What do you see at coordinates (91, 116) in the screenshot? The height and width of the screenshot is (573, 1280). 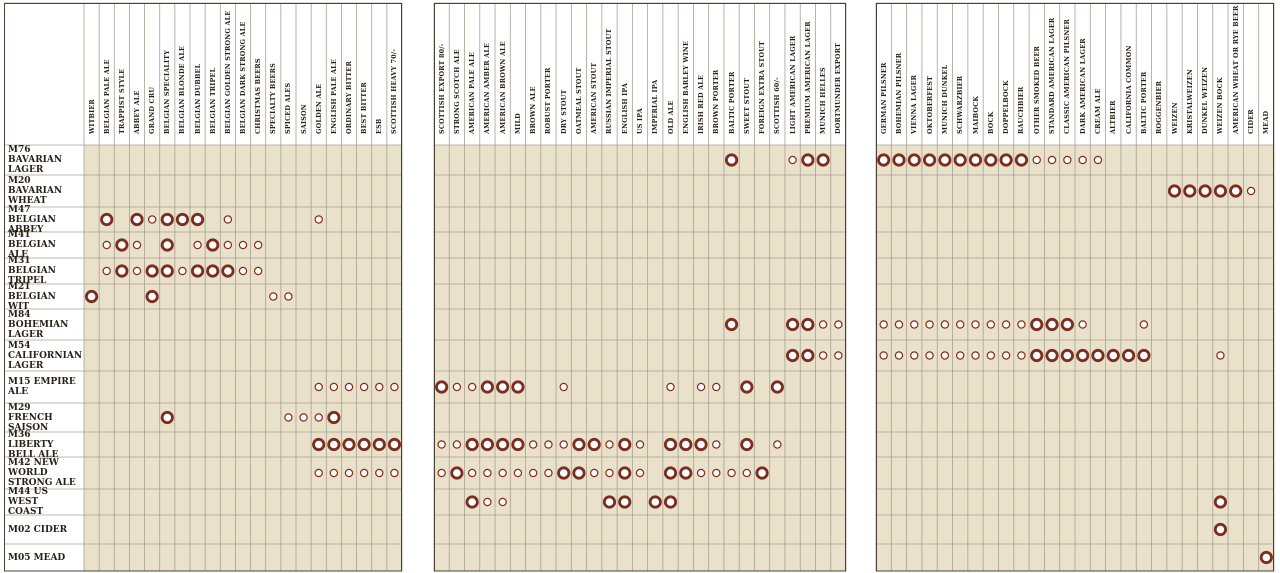 I see `column-header-label: WITBIER` at bounding box center [91, 116].